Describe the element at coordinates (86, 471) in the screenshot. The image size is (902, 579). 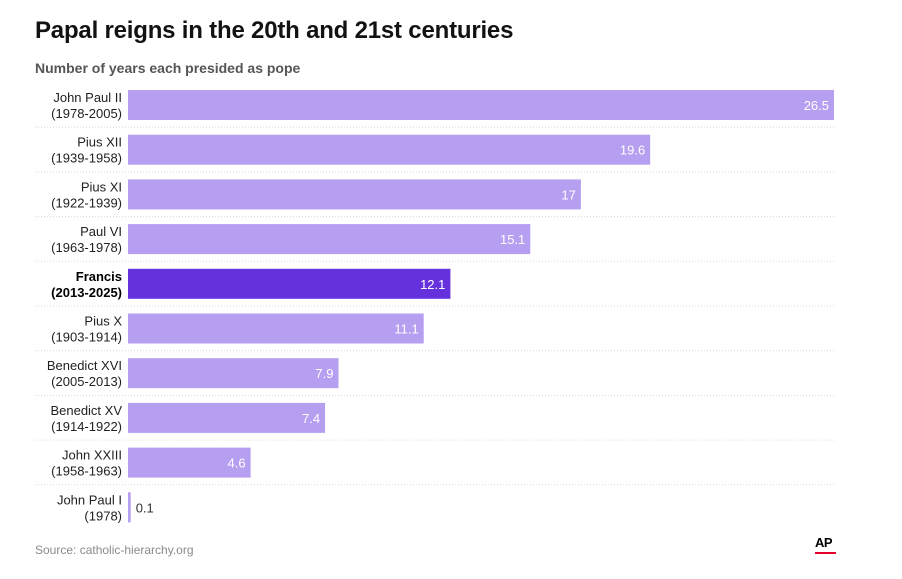
I see `category-years-label: (1958-1963)` at that location.